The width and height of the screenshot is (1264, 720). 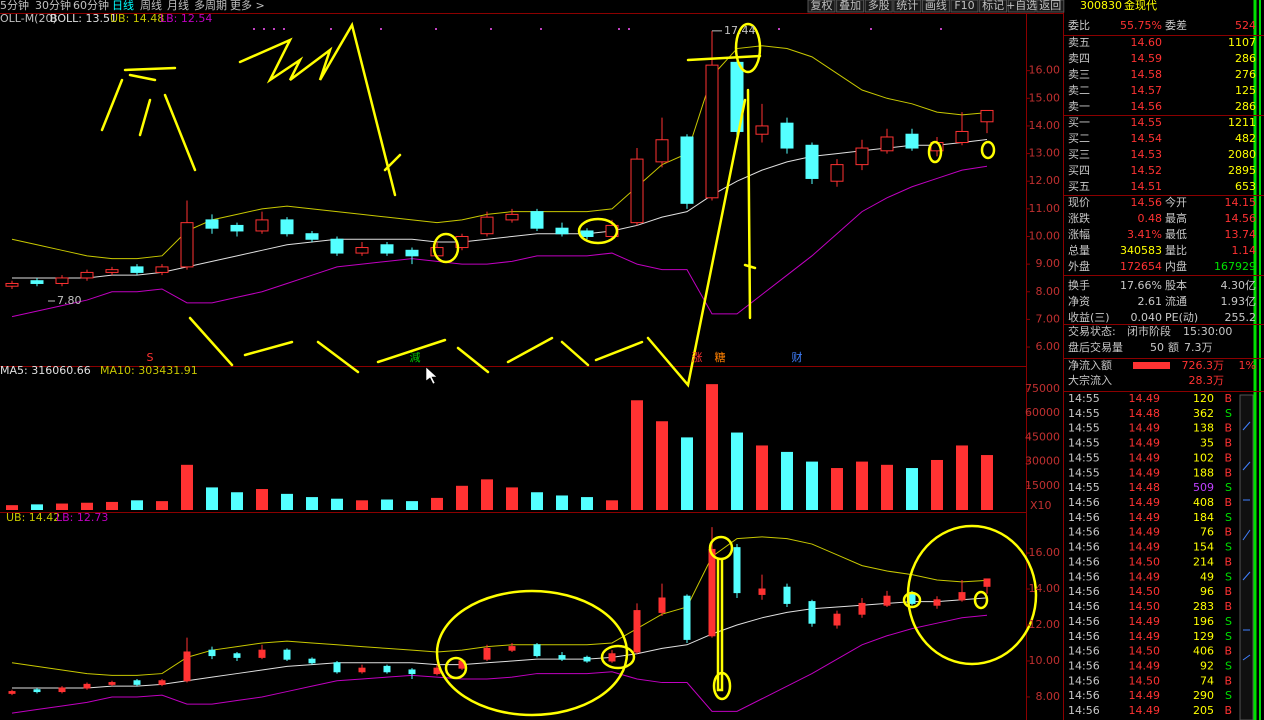 What do you see at coordinates (1048, 291) in the screenshot?
I see `y-tick-label: 8.00` at bounding box center [1048, 291].